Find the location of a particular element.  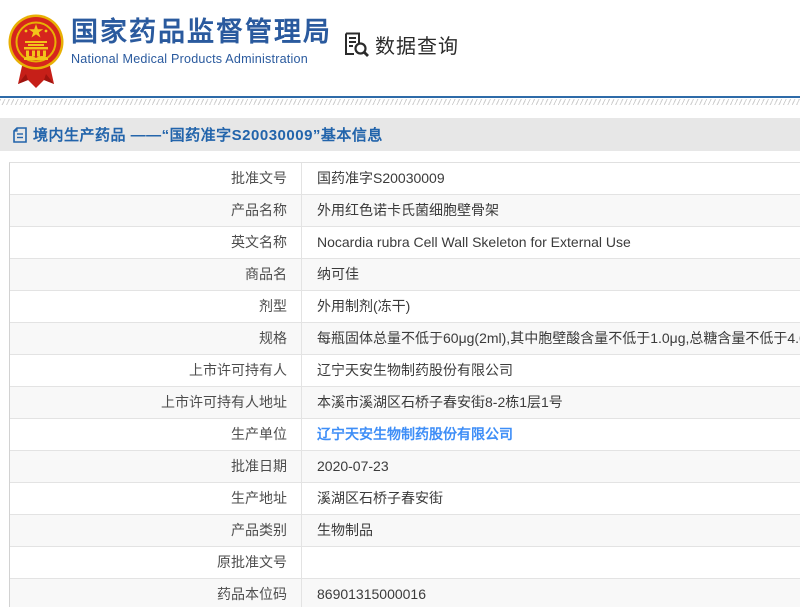

row-label: 上市许可持有人 is located at coordinates (156, 370).